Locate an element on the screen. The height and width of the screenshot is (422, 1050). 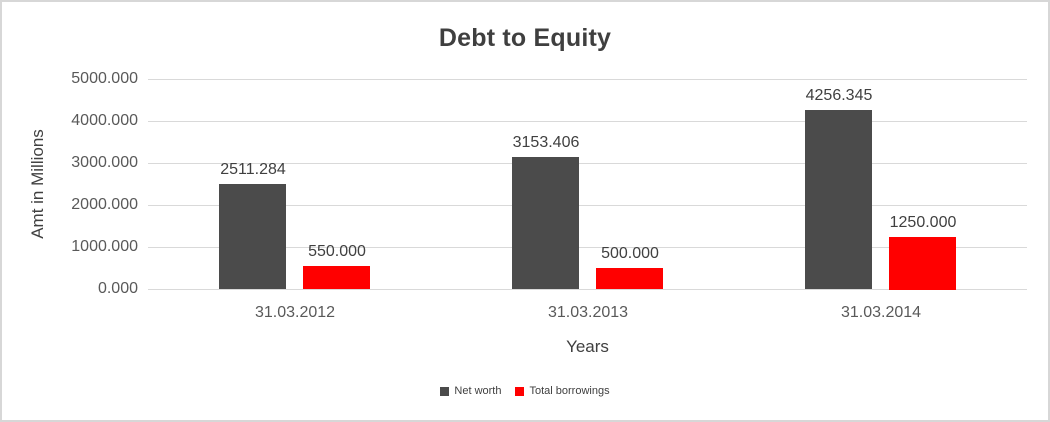
y-tick-label: 5000.000 is located at coordinates (104, 78).